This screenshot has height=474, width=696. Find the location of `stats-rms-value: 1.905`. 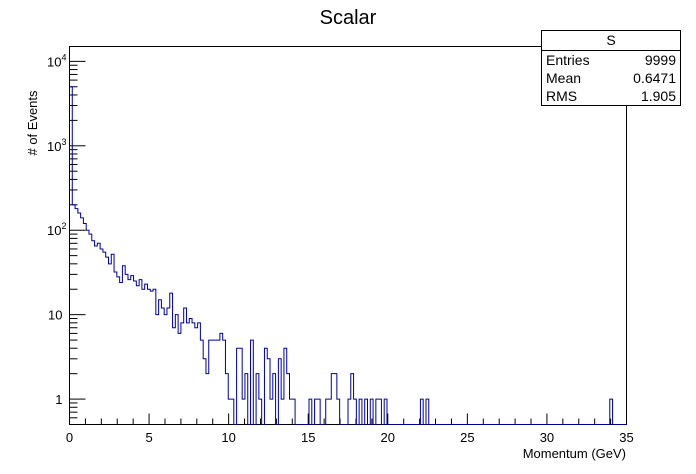

stats-rms-value: 1.905 is located at coordinates (658, 96).